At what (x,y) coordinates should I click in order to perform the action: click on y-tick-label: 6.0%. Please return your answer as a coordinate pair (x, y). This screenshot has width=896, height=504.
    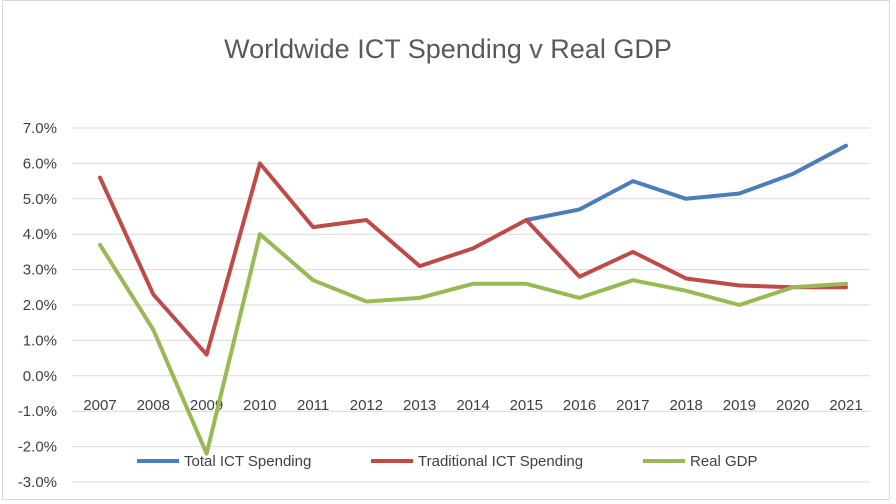
    Looking at the image, I should click on (40, 163).